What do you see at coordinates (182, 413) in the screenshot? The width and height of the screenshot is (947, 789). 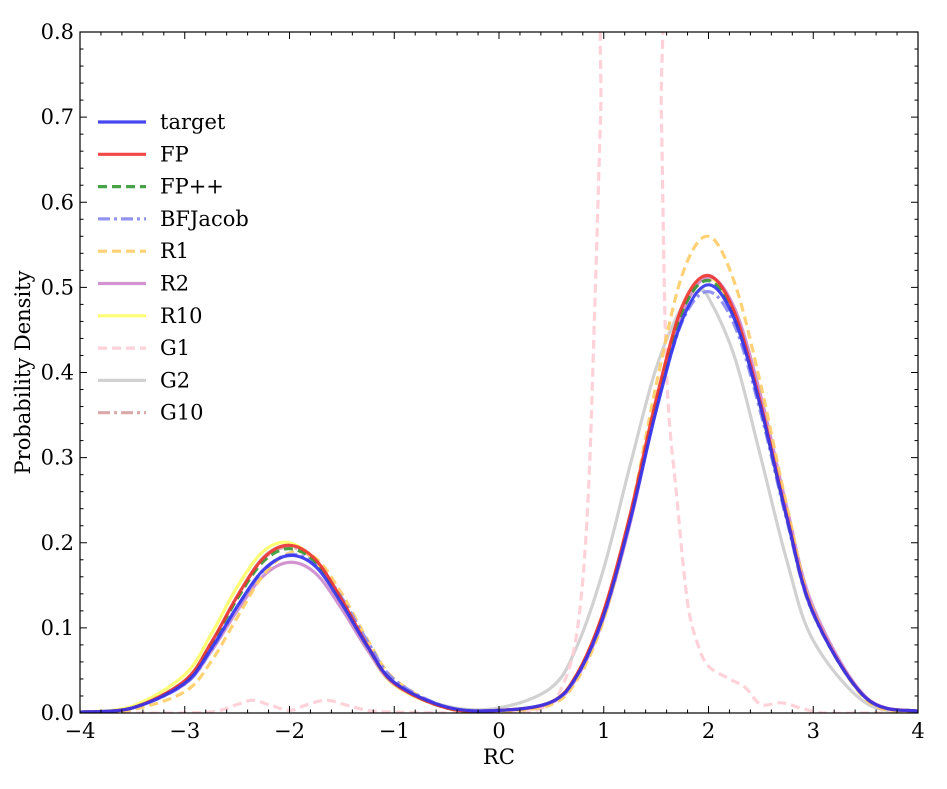 I see `legend-label: G10` at bounding box center [182, 413].